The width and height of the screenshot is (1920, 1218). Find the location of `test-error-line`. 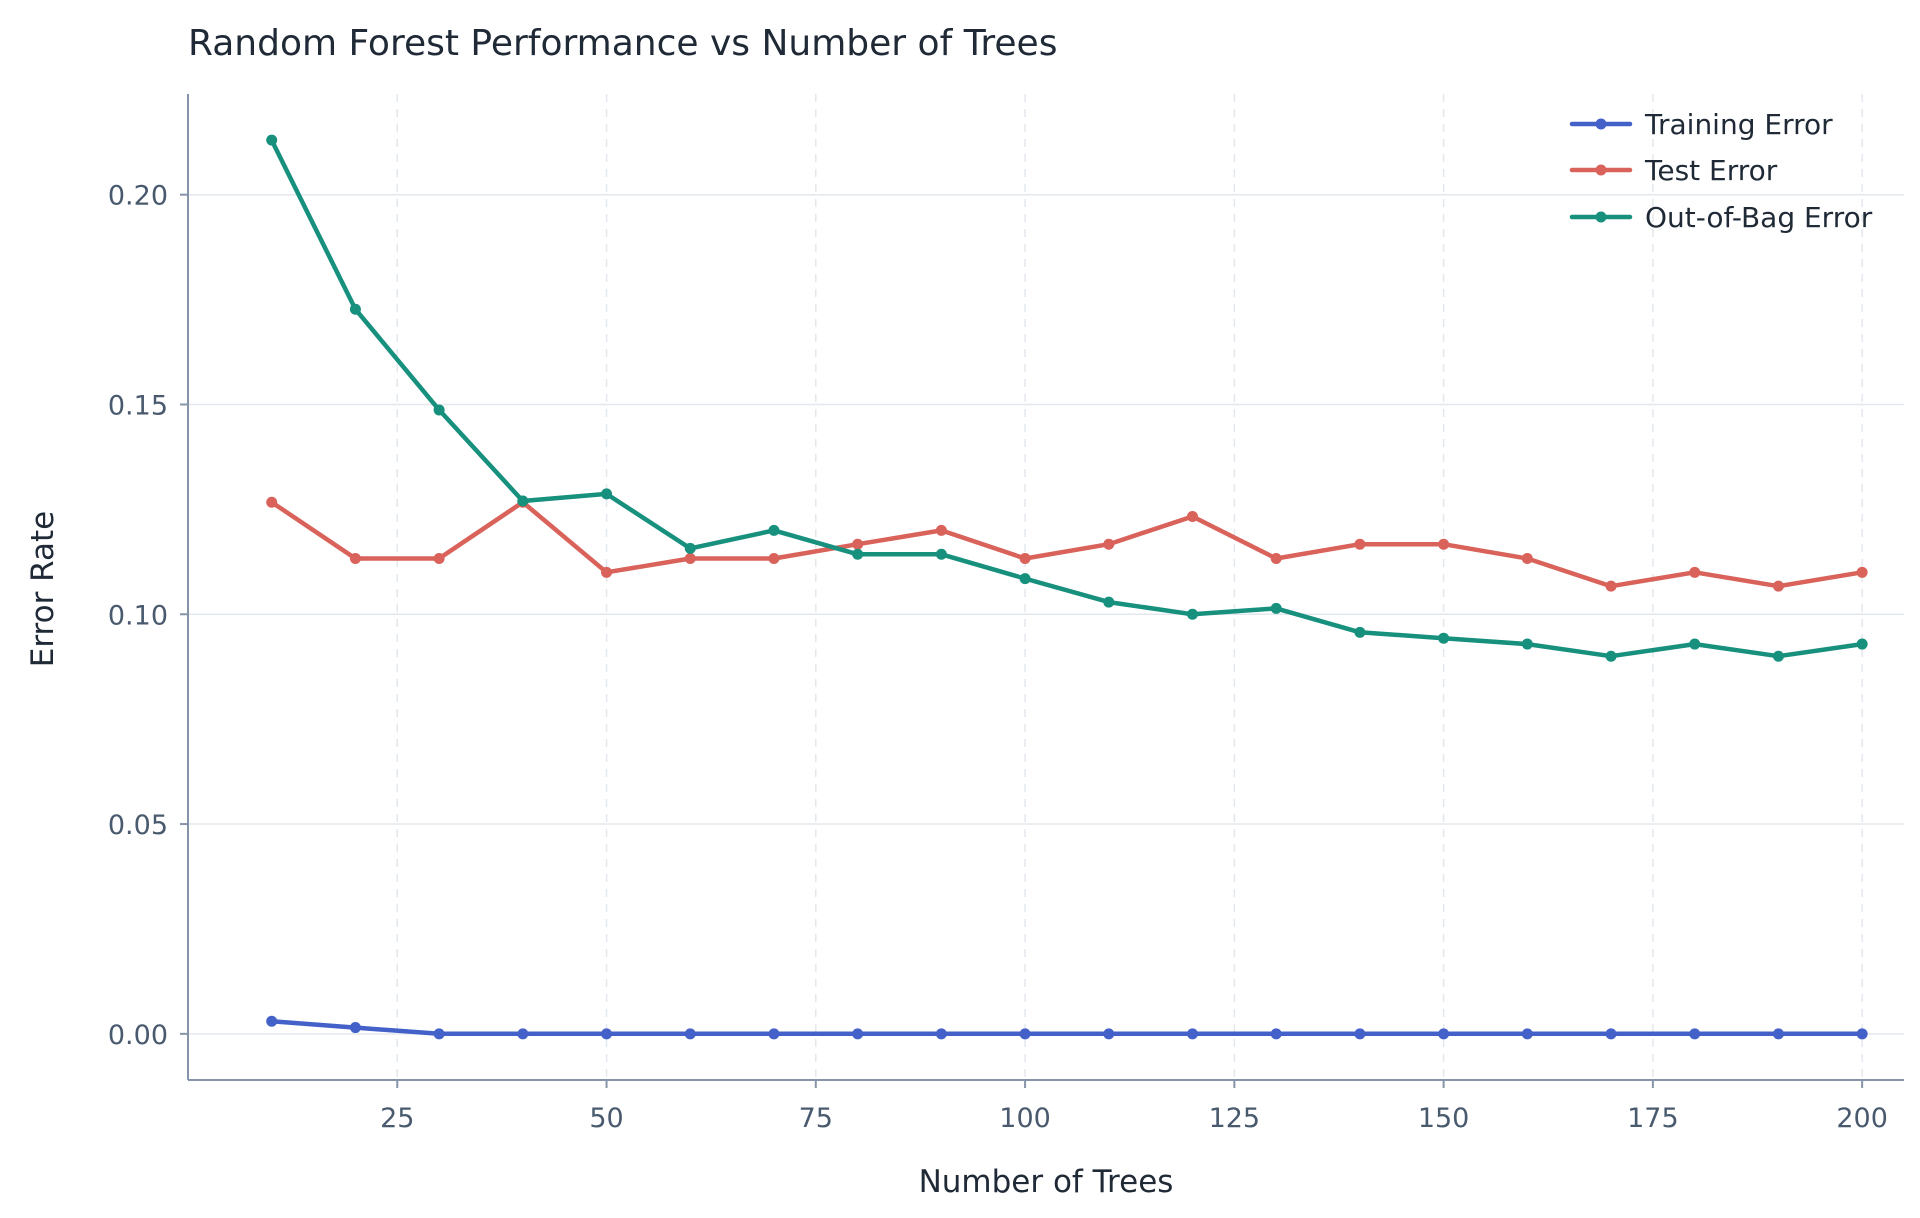

test-error-line is located at coordinates (1067, 544).